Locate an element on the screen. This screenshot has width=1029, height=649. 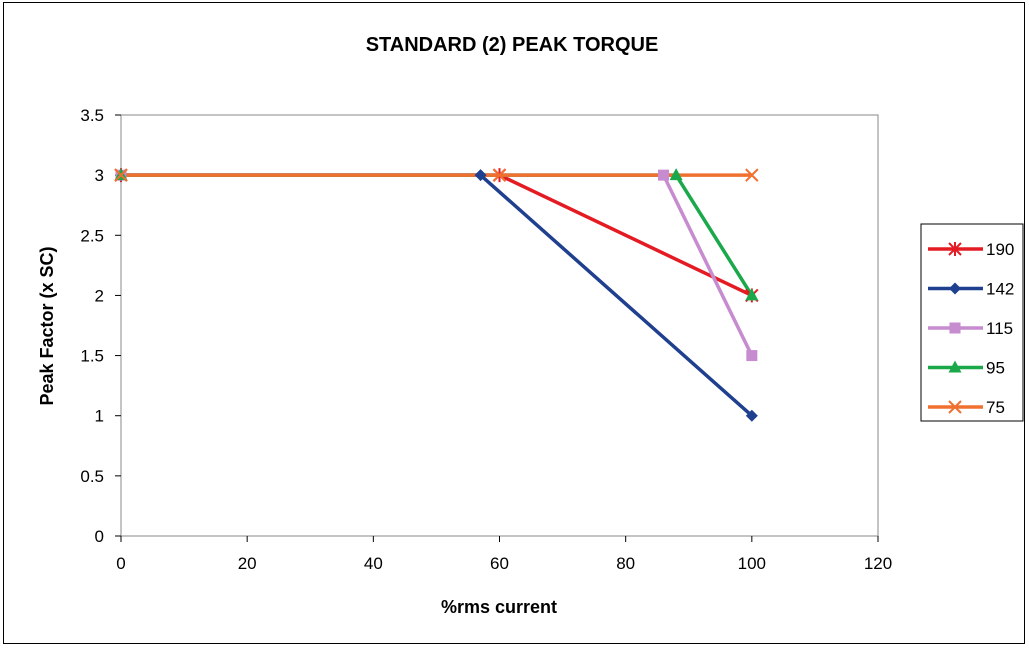
y-tick-label: 1 is located at coordinates (99, 416).